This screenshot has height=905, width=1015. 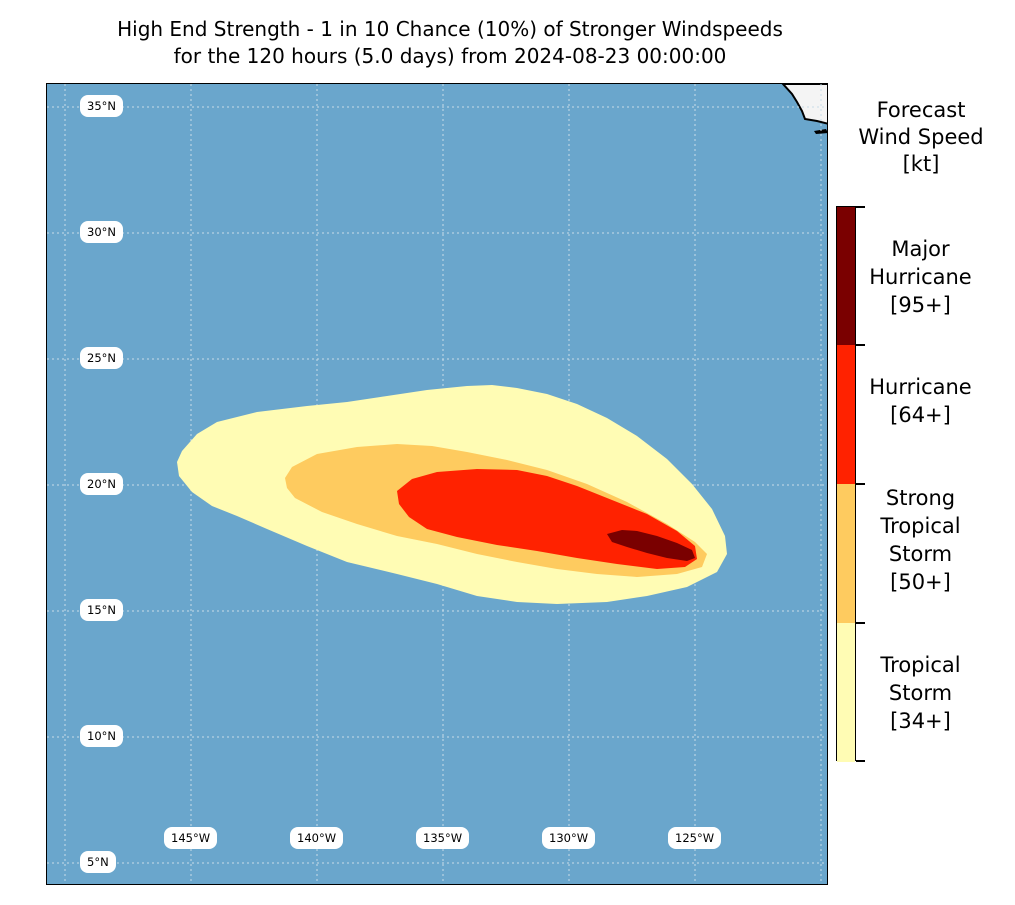 I want to click on lat-label-15n: 15°N, so click(x=101, y=610).